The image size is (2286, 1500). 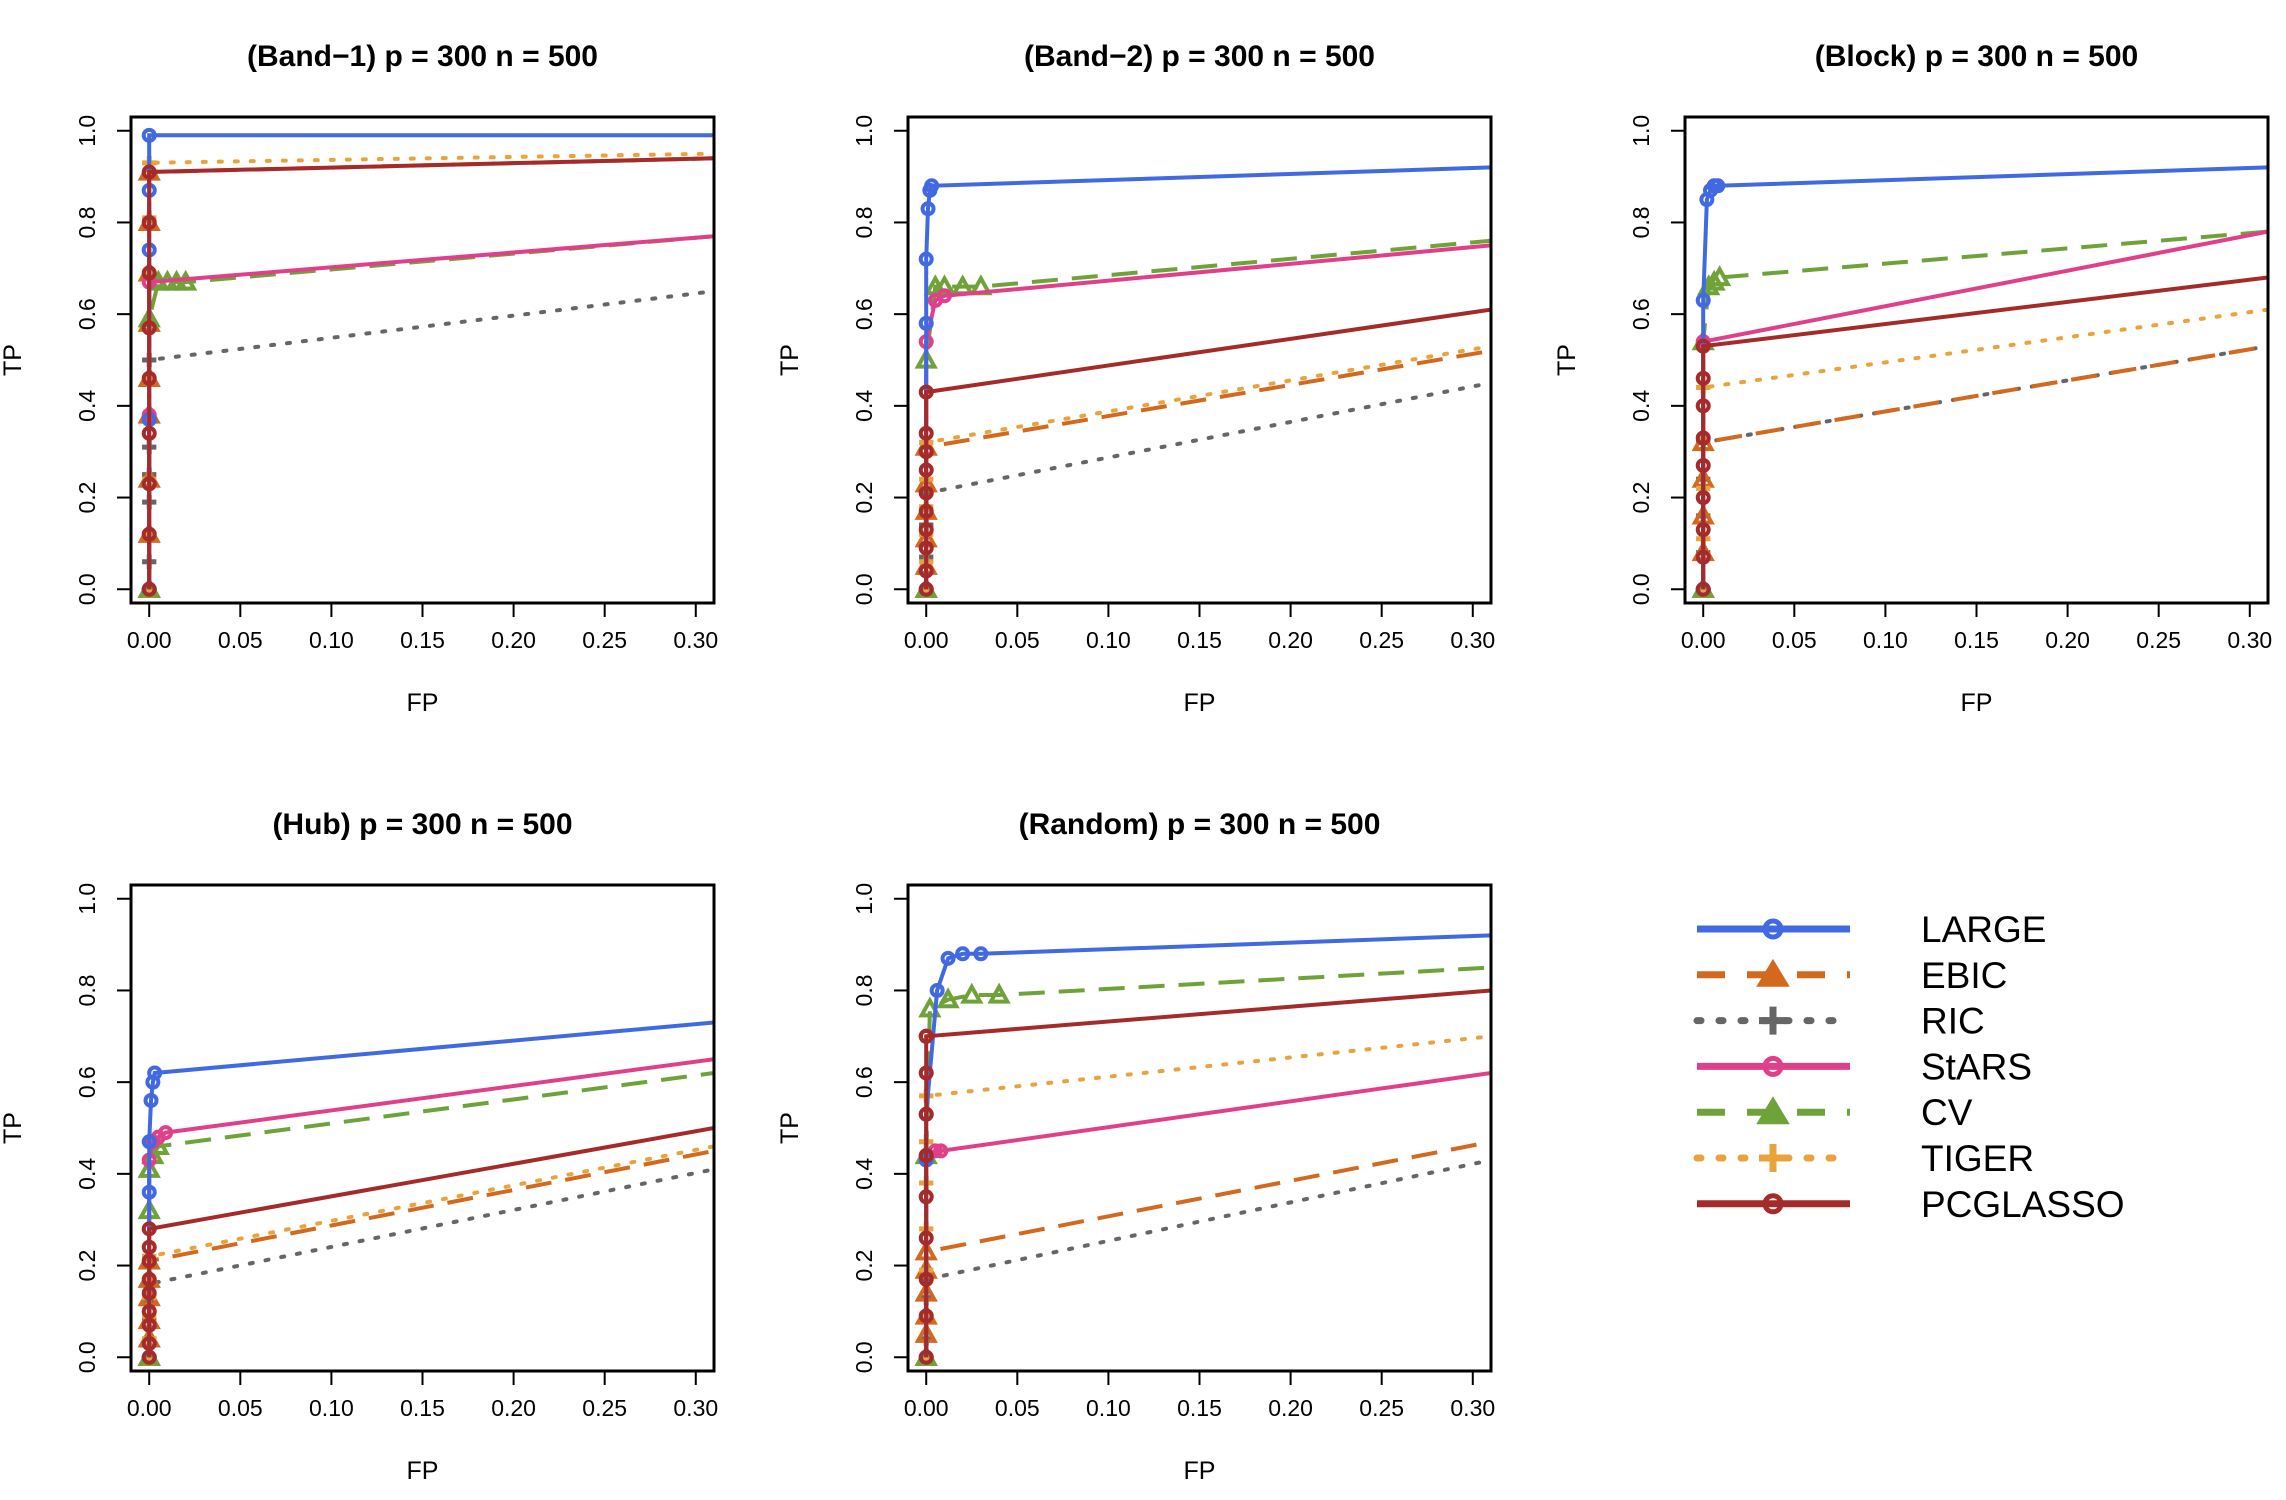 I want to click on series-line-pcglasso, so click(x=1207, y=1173).